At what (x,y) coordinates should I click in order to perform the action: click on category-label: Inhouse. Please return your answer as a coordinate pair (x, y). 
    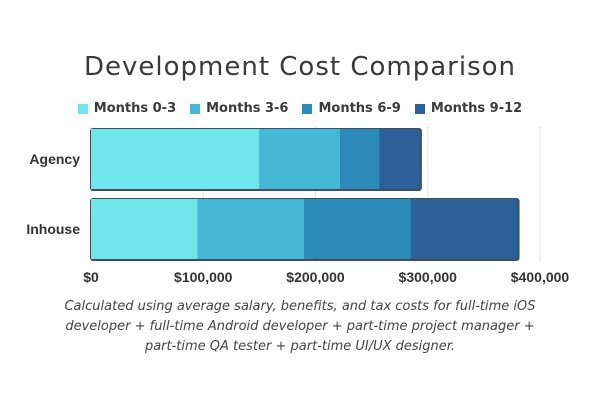
    Looking at the image, I should click on (53, 229).